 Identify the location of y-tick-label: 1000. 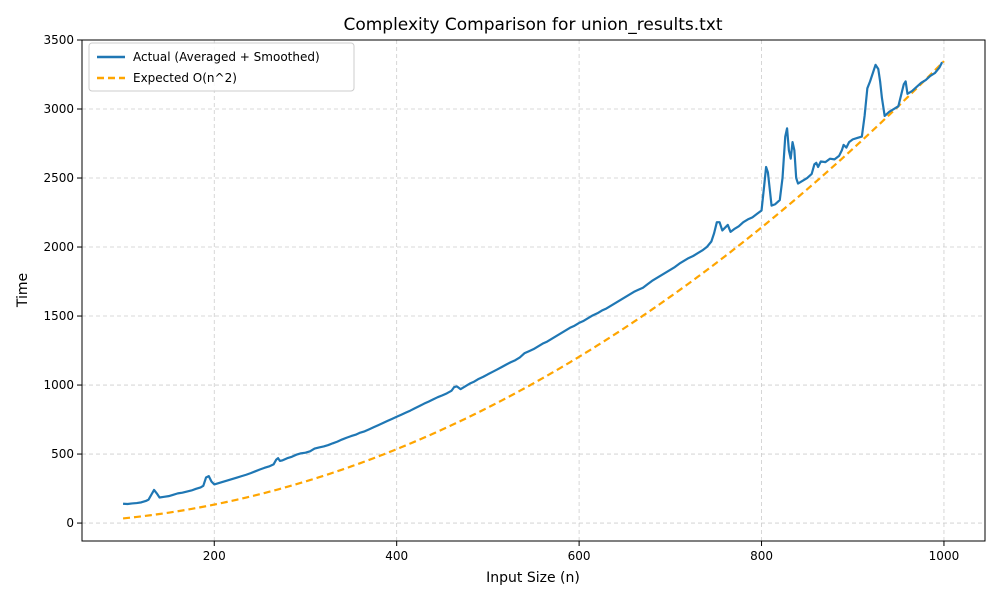
(58, 385).